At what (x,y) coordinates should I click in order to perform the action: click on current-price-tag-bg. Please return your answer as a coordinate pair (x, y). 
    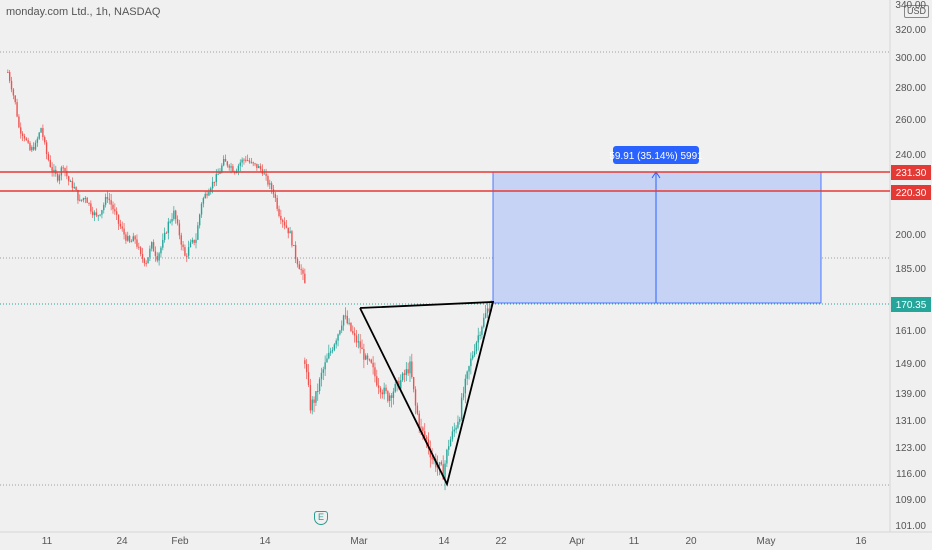
    Looking at the image, I should click on (911, 304).